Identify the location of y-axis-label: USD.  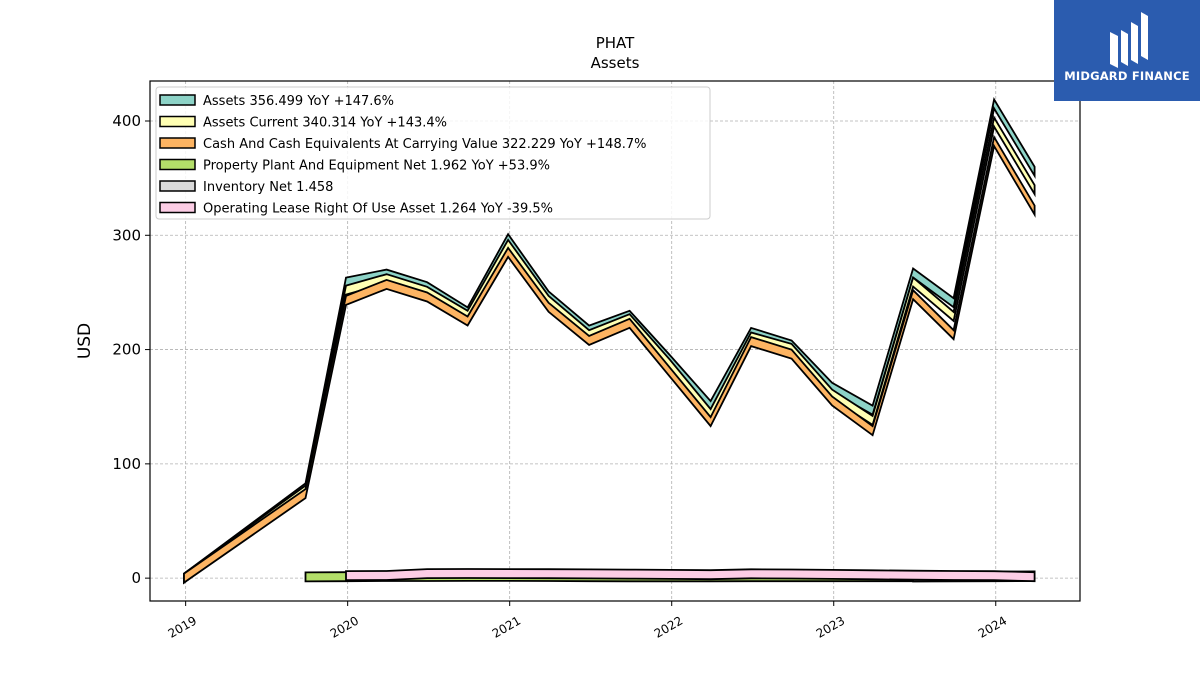
(85, 341).